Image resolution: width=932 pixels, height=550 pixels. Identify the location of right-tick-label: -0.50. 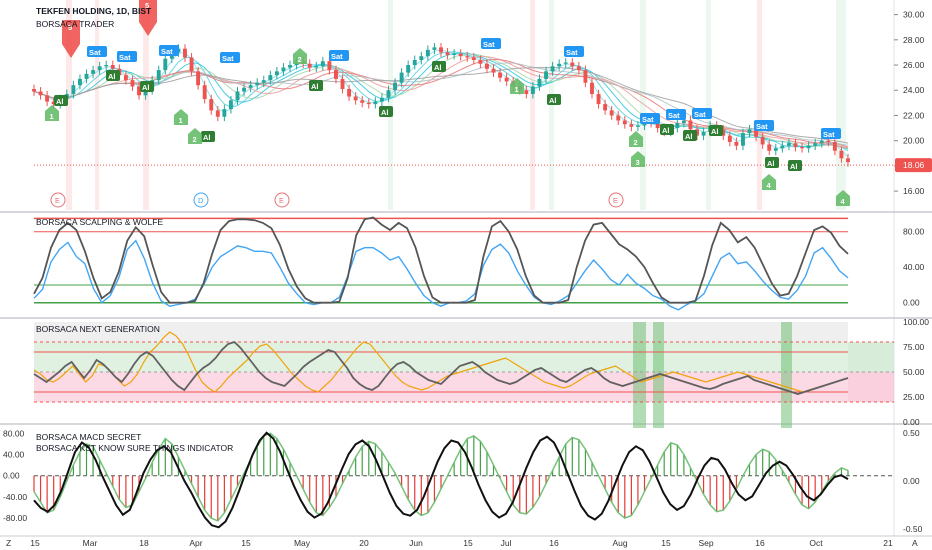
(913, 529).